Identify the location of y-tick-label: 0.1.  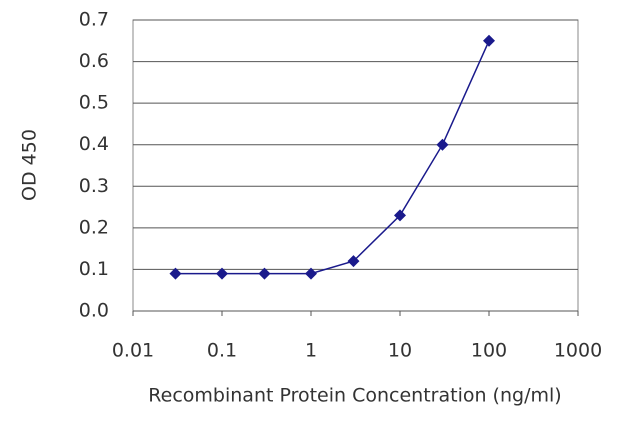
(94, 269).